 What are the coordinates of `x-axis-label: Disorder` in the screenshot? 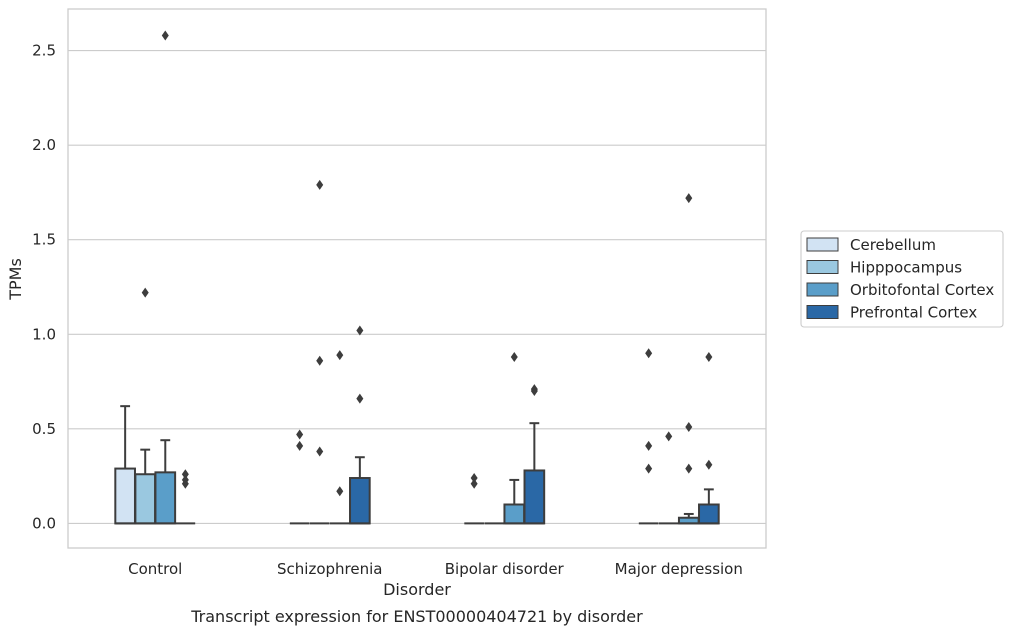 It's located at (417, 589).